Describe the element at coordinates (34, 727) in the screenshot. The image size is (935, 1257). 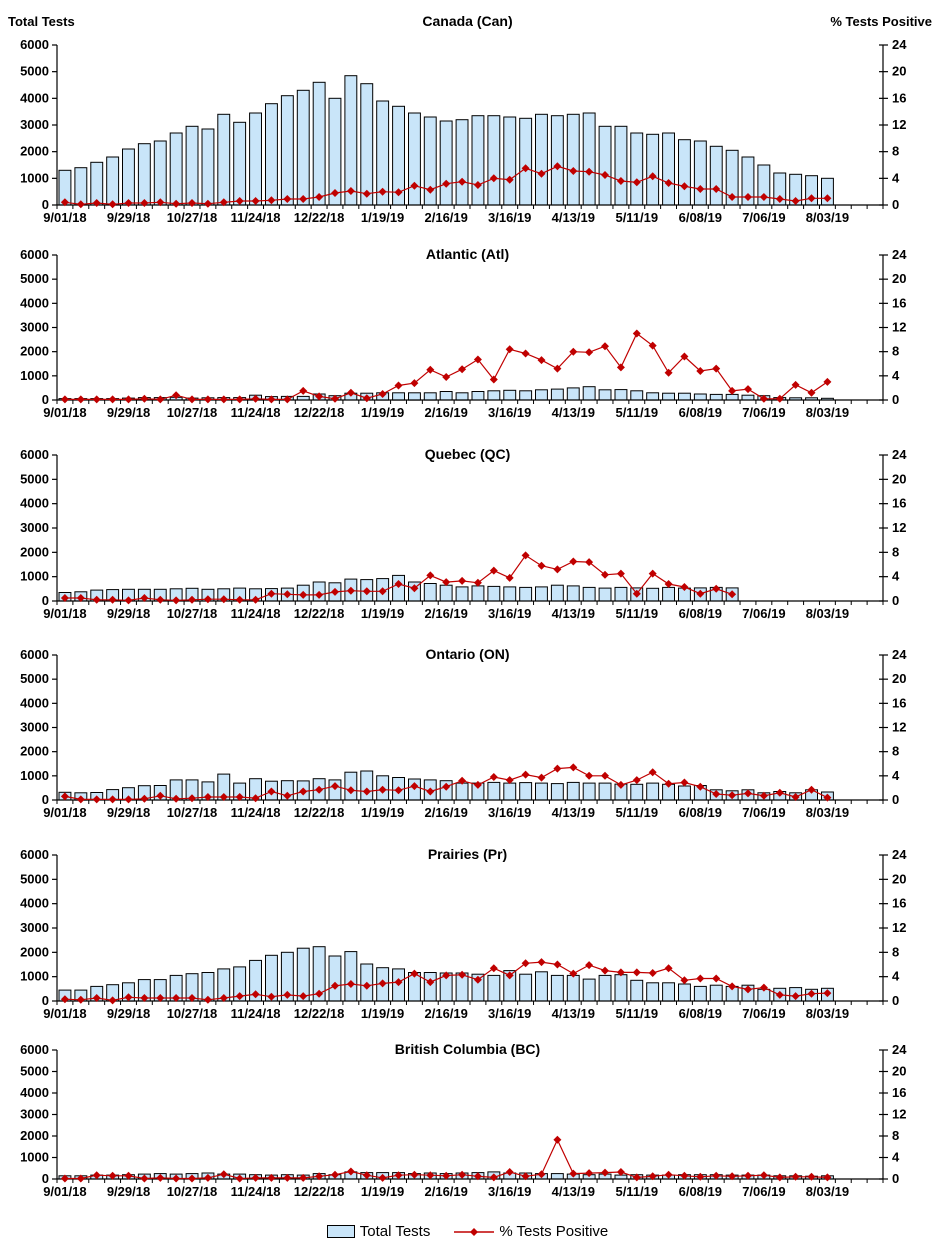
I see `y-left-tick-label: 3000` at that location.